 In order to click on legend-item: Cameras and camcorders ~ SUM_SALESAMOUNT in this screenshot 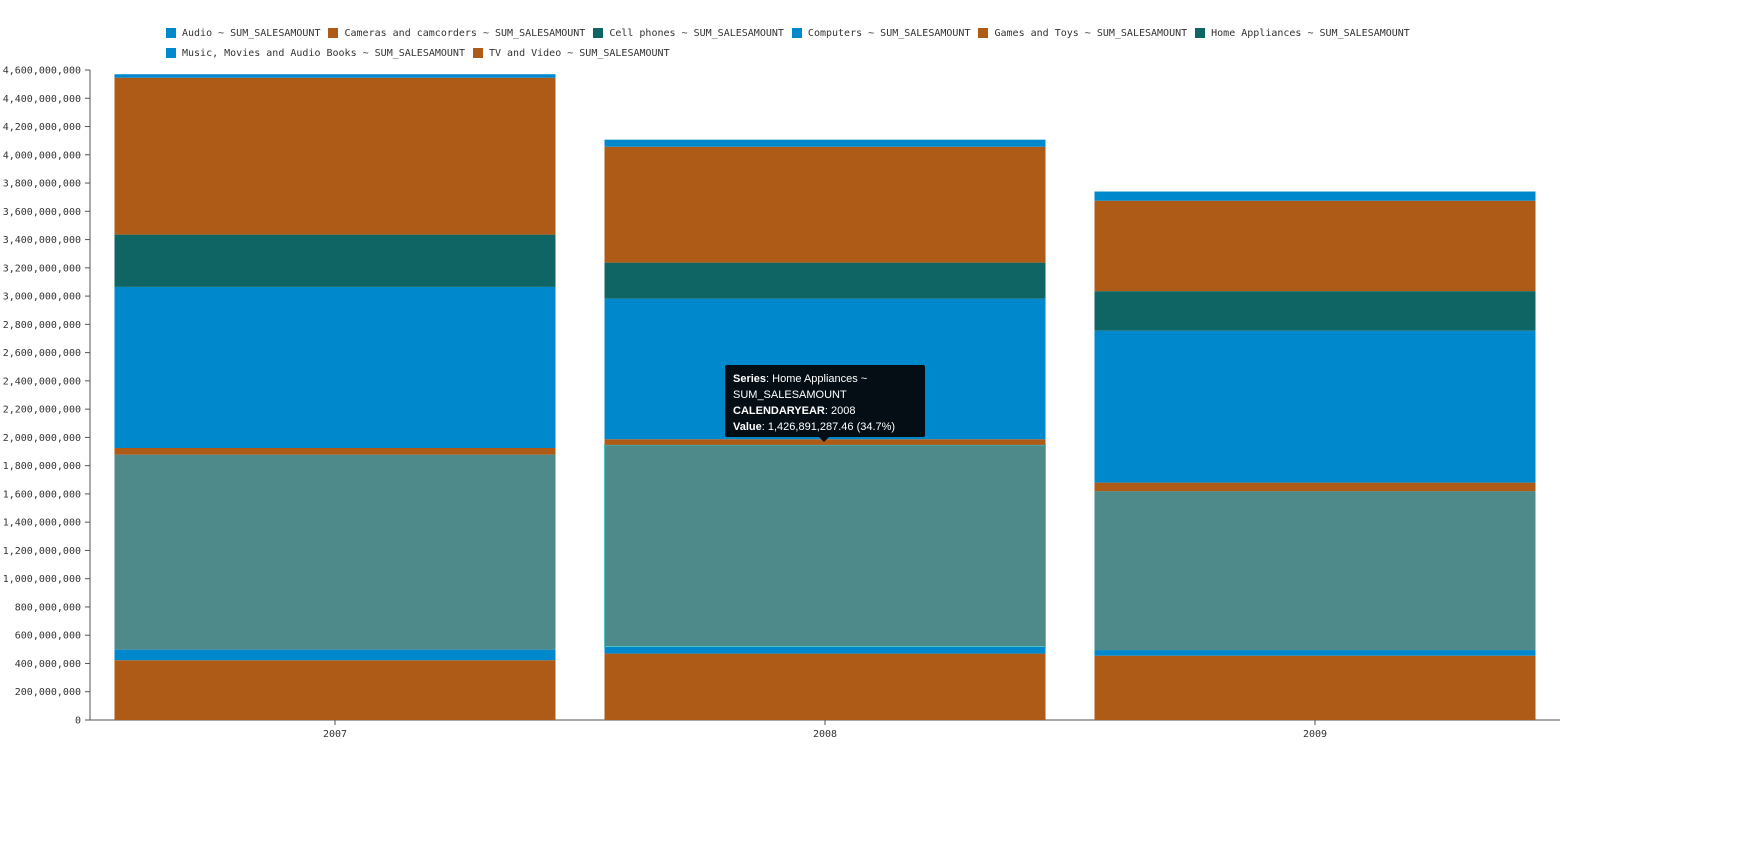, I will do `click(456, 33)`.